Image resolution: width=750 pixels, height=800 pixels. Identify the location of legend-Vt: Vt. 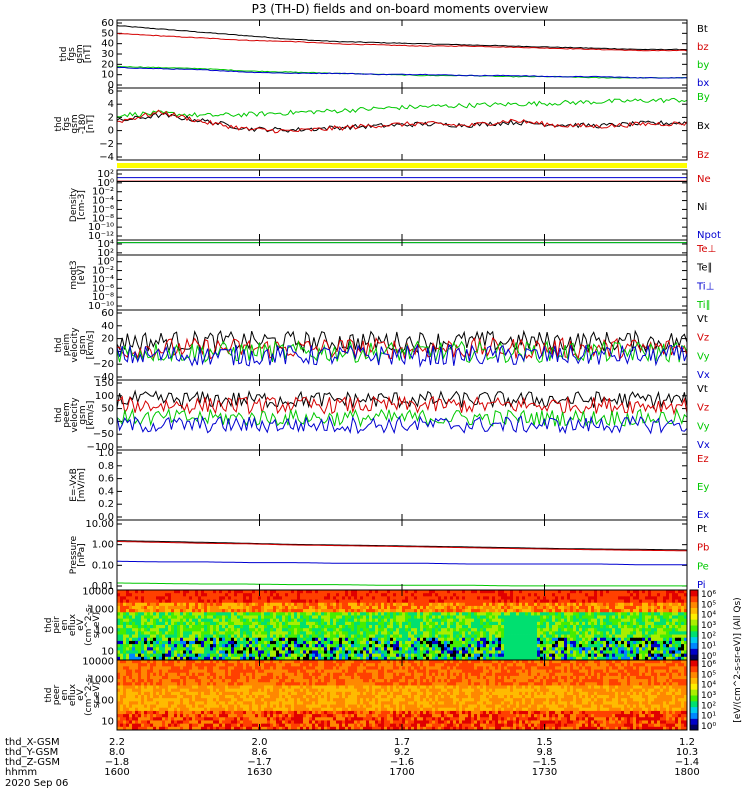
(702, 319).